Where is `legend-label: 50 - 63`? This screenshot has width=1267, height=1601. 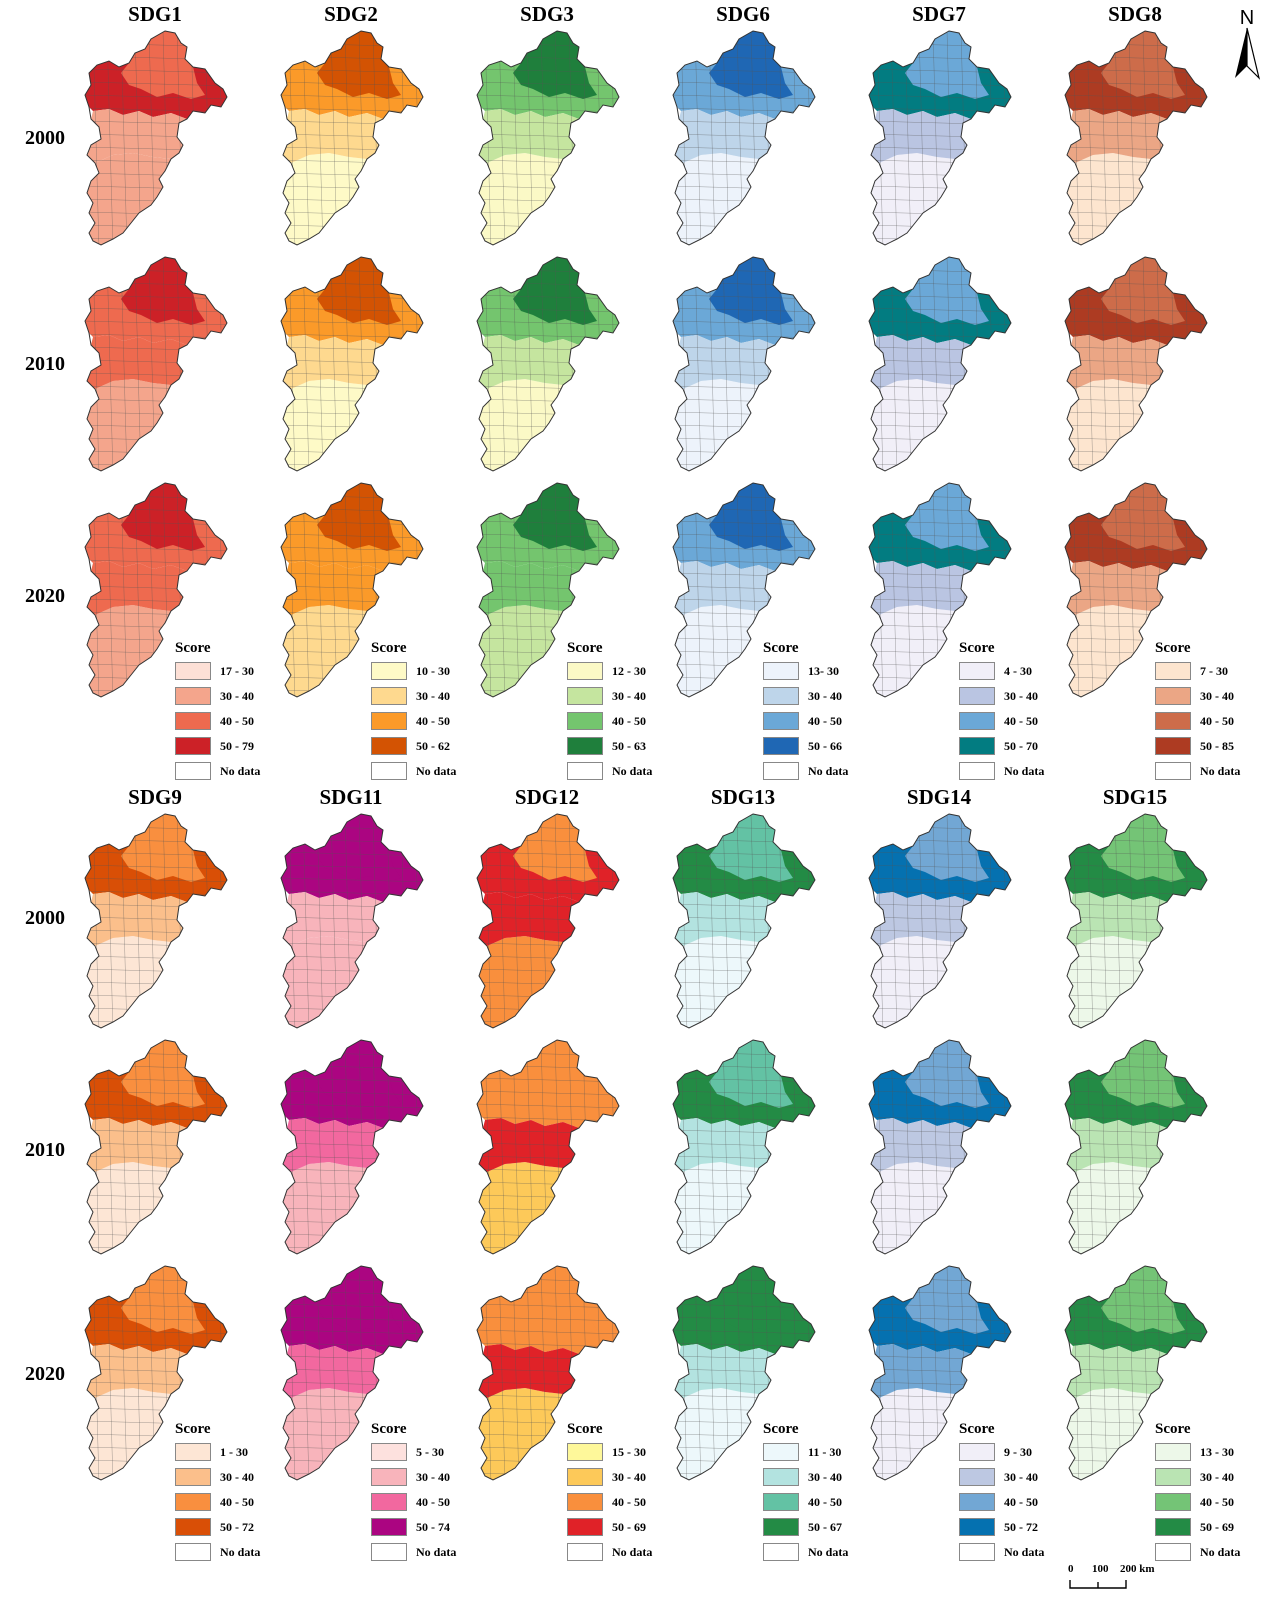 legend-label: 50 - 63 is located at coordinates (629, 746).